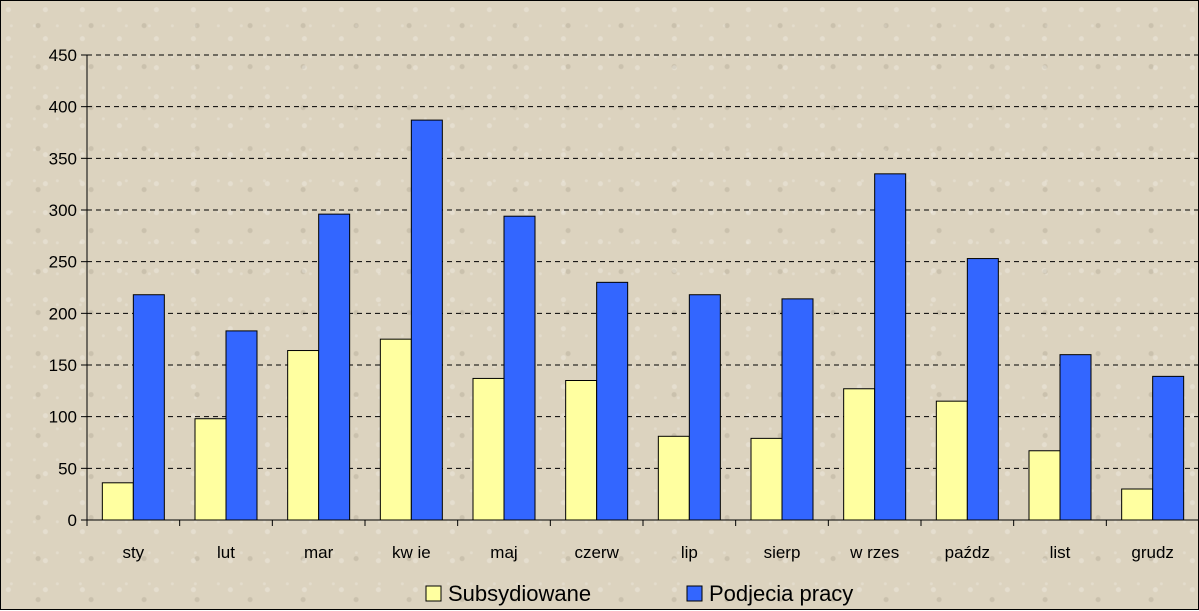  I want to click on x-tick-label: lut, so click(226, 552).